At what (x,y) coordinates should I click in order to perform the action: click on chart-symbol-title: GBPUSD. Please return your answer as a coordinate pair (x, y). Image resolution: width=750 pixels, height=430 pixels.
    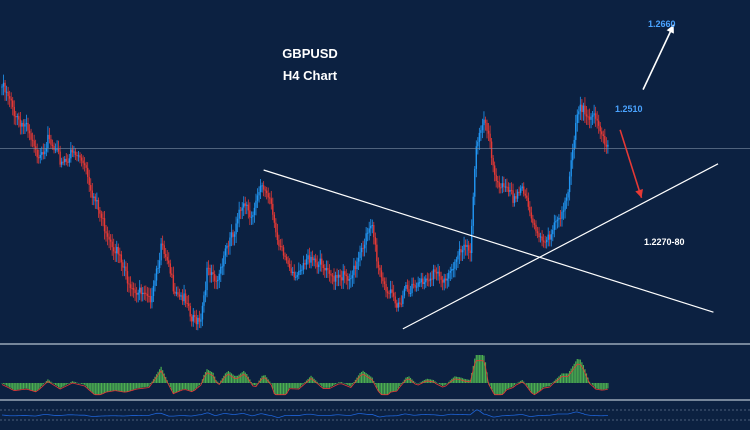
    Looking at the image, I should click on (310, 53).